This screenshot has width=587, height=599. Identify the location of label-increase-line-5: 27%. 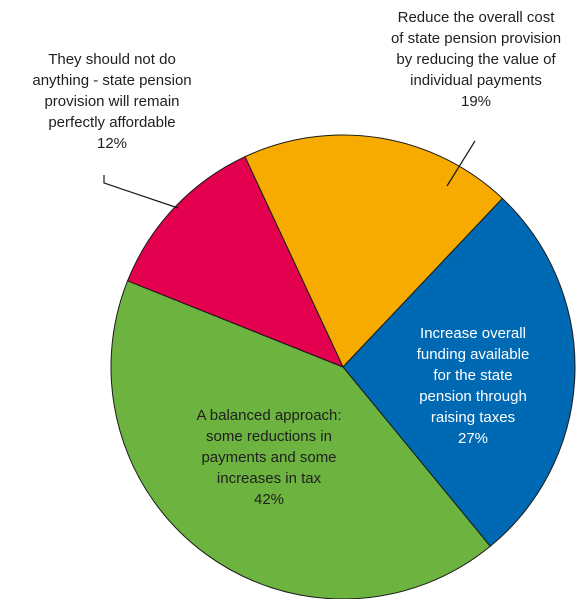
(473, 438).